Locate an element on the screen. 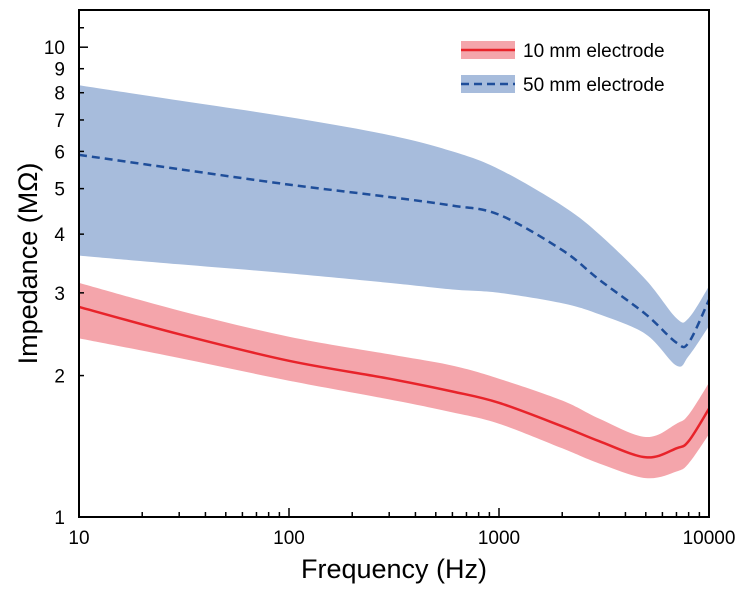 The image size is (747, 590). legend: 10 mm electrode 50 mm electrode is located at coordinates (563, 68).